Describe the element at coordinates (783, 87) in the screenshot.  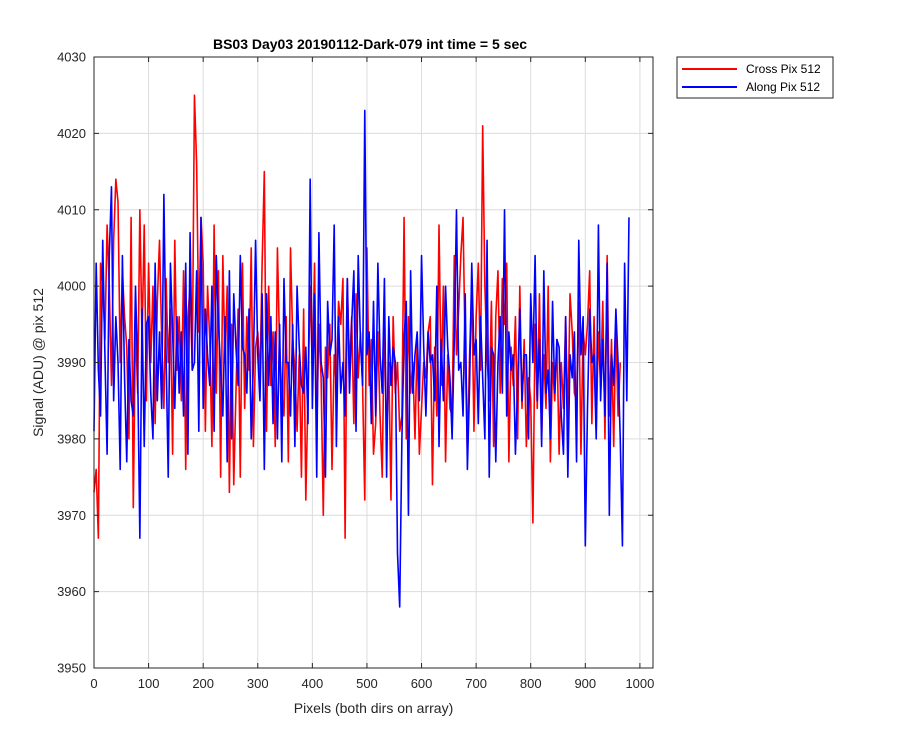
I see `legend-label-along: Along Pix 512` at that location.